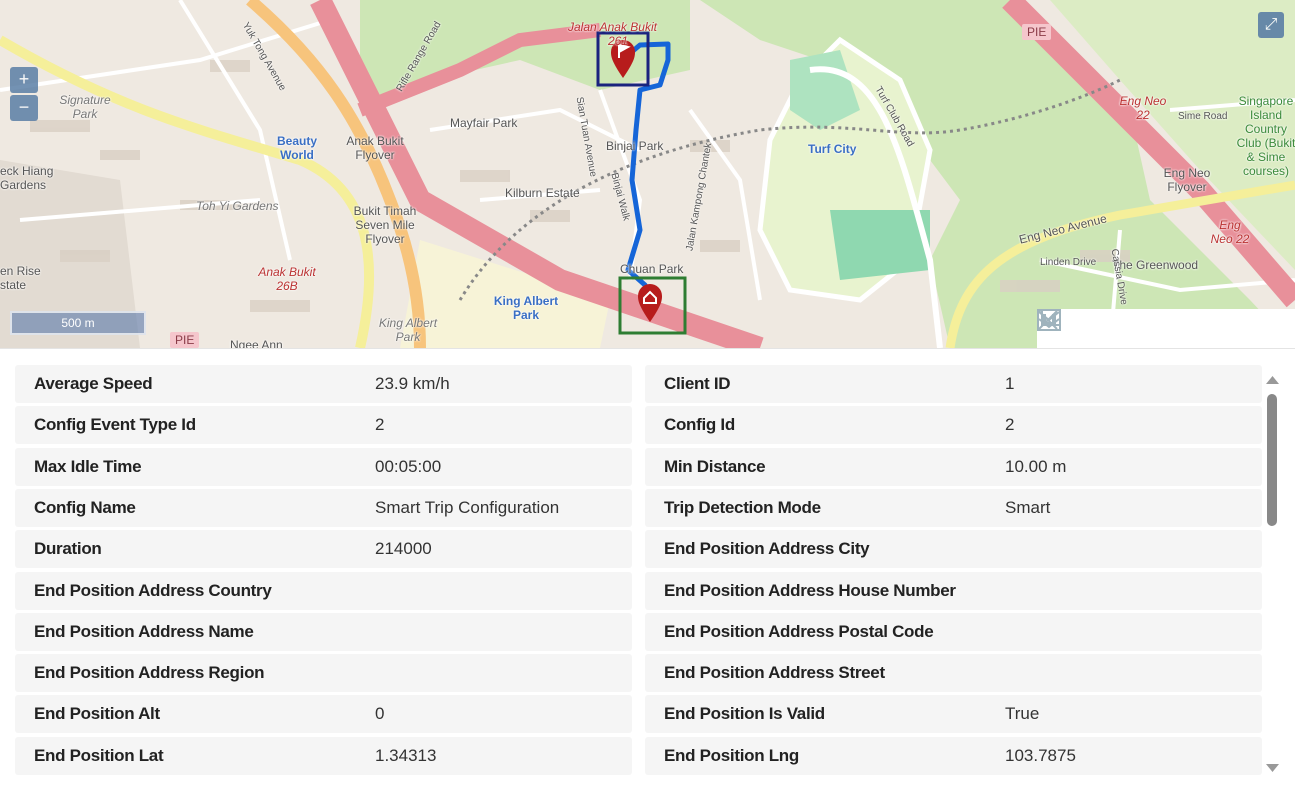 This screenshot has height=794, width=1295. I want to click on restore-window-icon, so click(1049, 320).